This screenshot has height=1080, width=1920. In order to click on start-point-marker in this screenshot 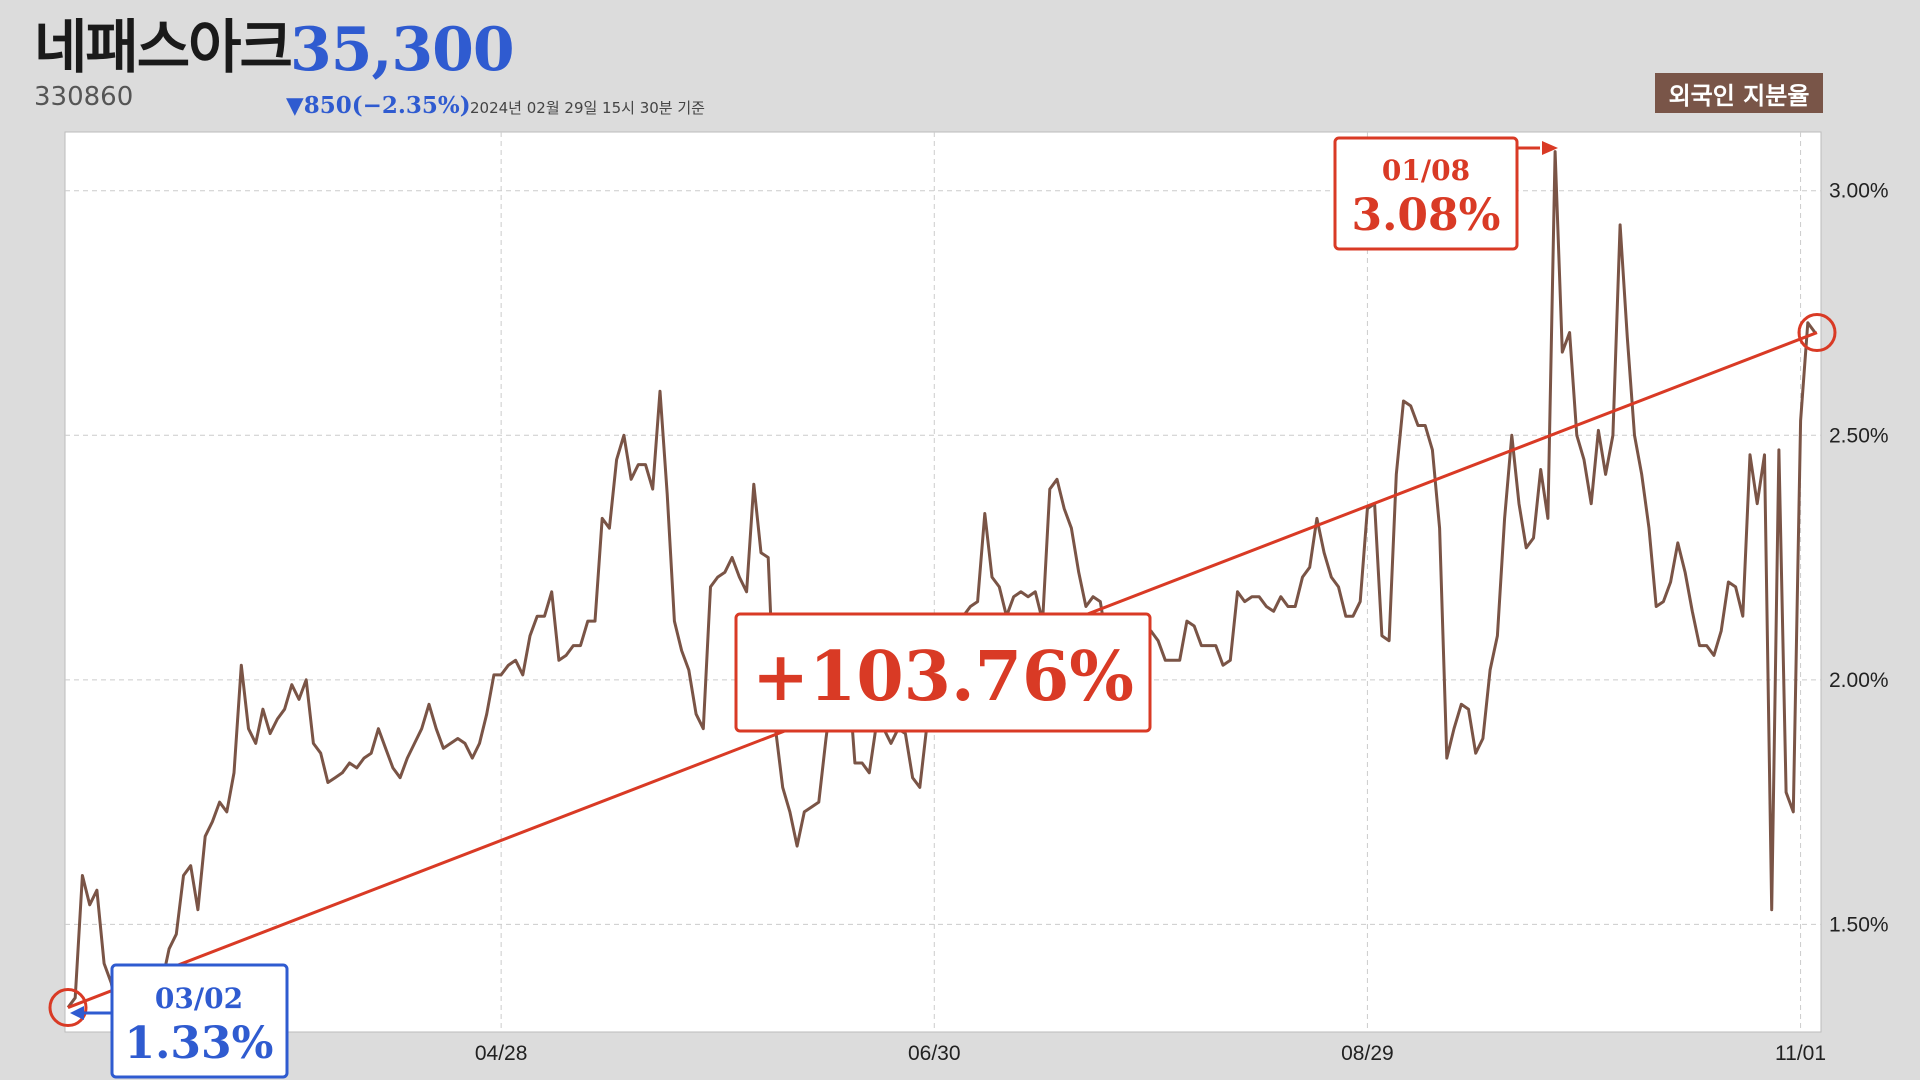, I will do `click(68, 1008)`.